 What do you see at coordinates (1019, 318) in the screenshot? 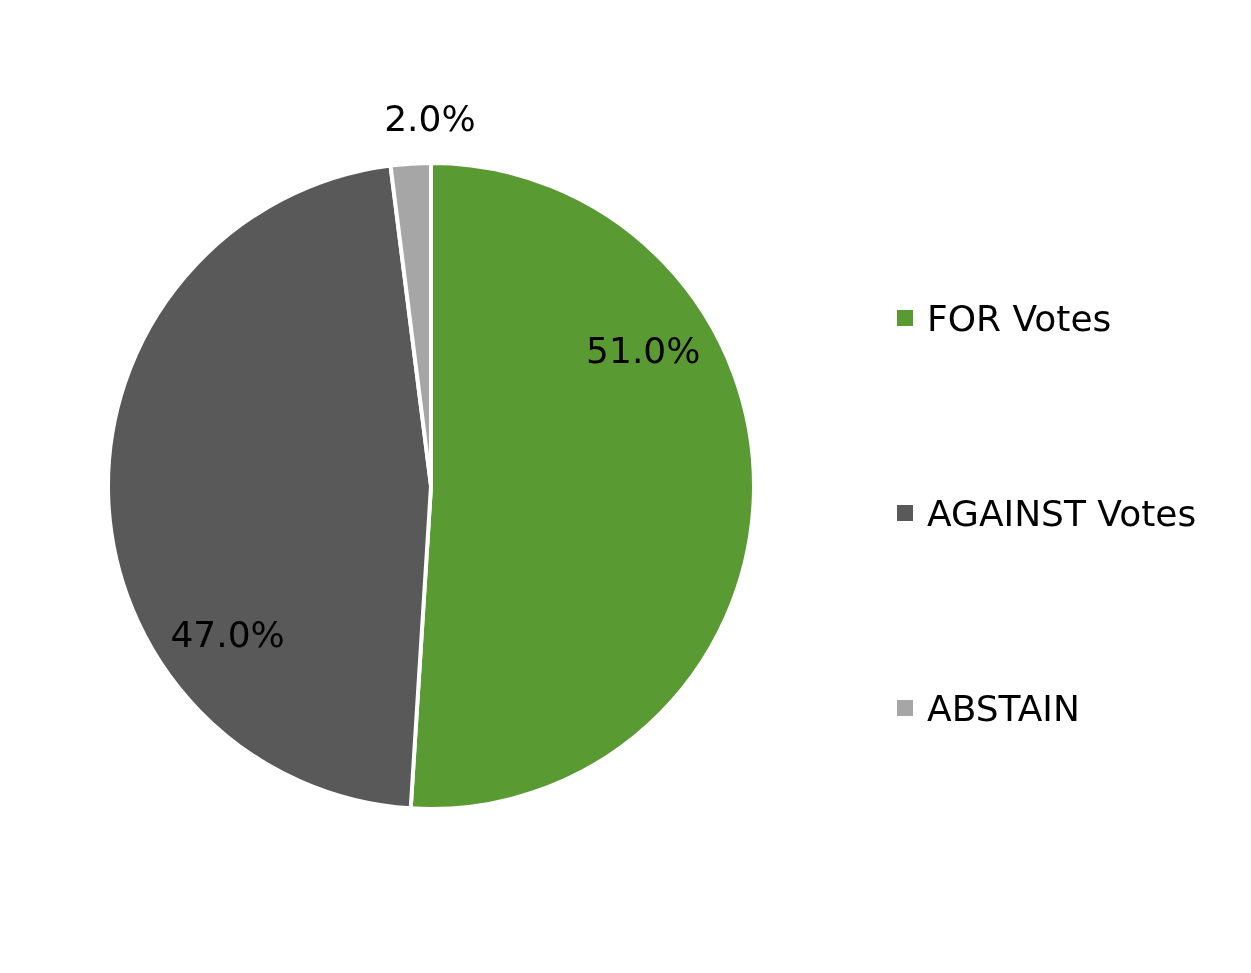
I see `legend-label: FOR Votes` at bounding box center [1019, 318].